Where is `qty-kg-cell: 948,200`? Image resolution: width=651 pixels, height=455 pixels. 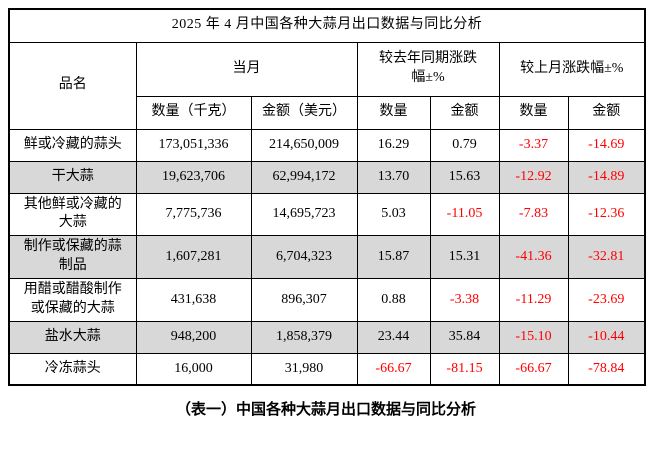
qty-kg-cell: 948,200 is located at coordinates (193, 337).